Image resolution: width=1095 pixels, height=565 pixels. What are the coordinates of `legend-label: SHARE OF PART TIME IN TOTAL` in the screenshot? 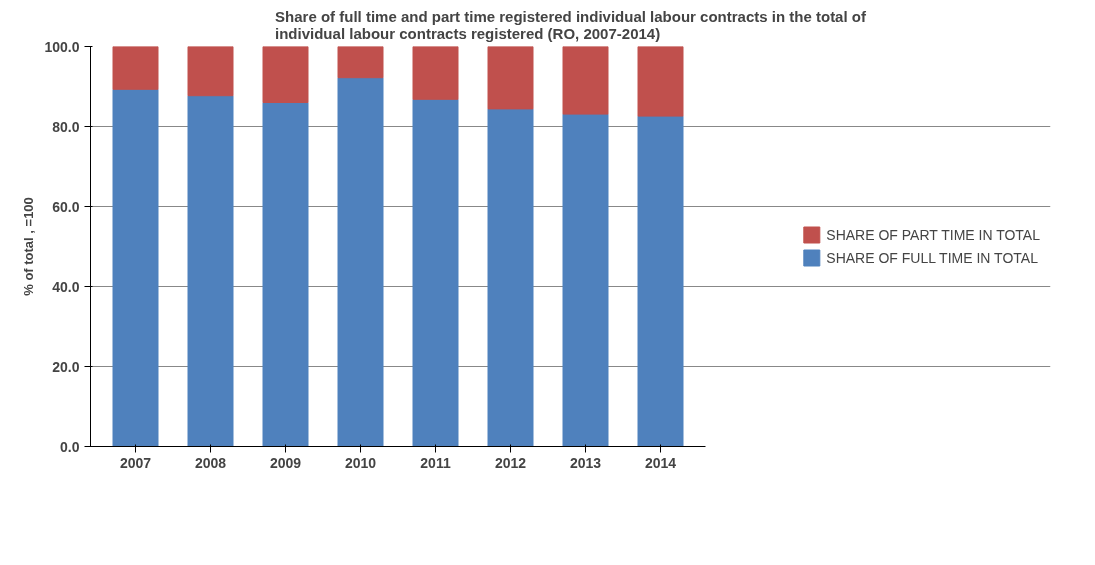 It's located at (933, 234).